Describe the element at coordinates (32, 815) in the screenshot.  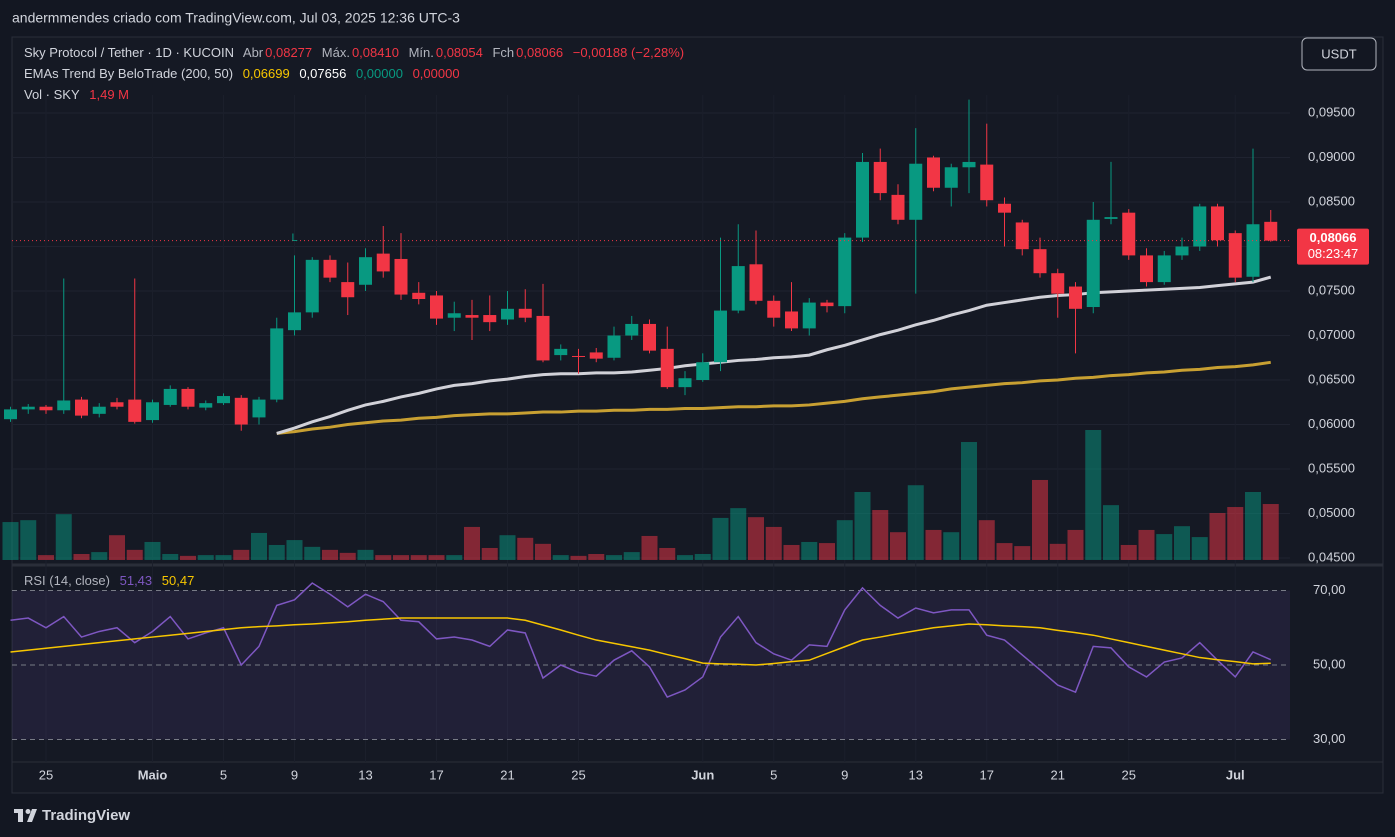
I see `logo-part` at that location.